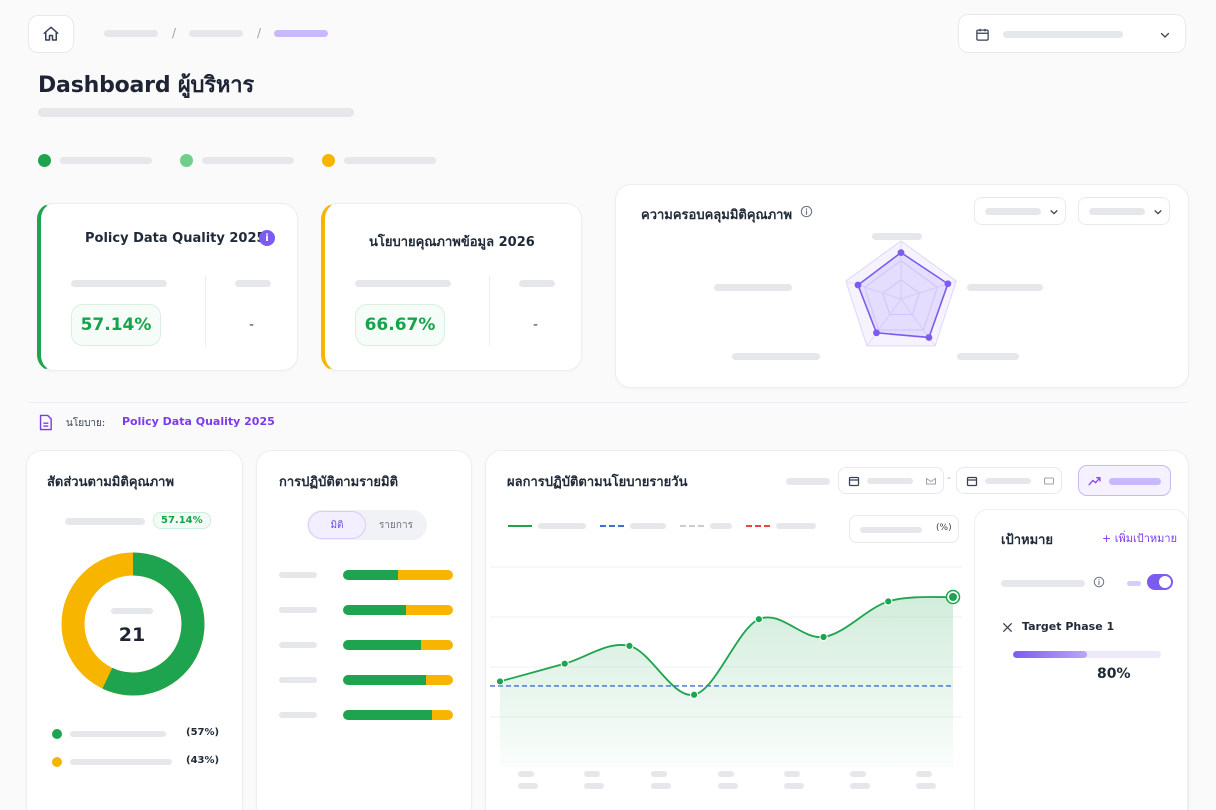 The height and width of the screenshot is (810, 1216). I want to click on end-date-picker, so click(1009, 480).